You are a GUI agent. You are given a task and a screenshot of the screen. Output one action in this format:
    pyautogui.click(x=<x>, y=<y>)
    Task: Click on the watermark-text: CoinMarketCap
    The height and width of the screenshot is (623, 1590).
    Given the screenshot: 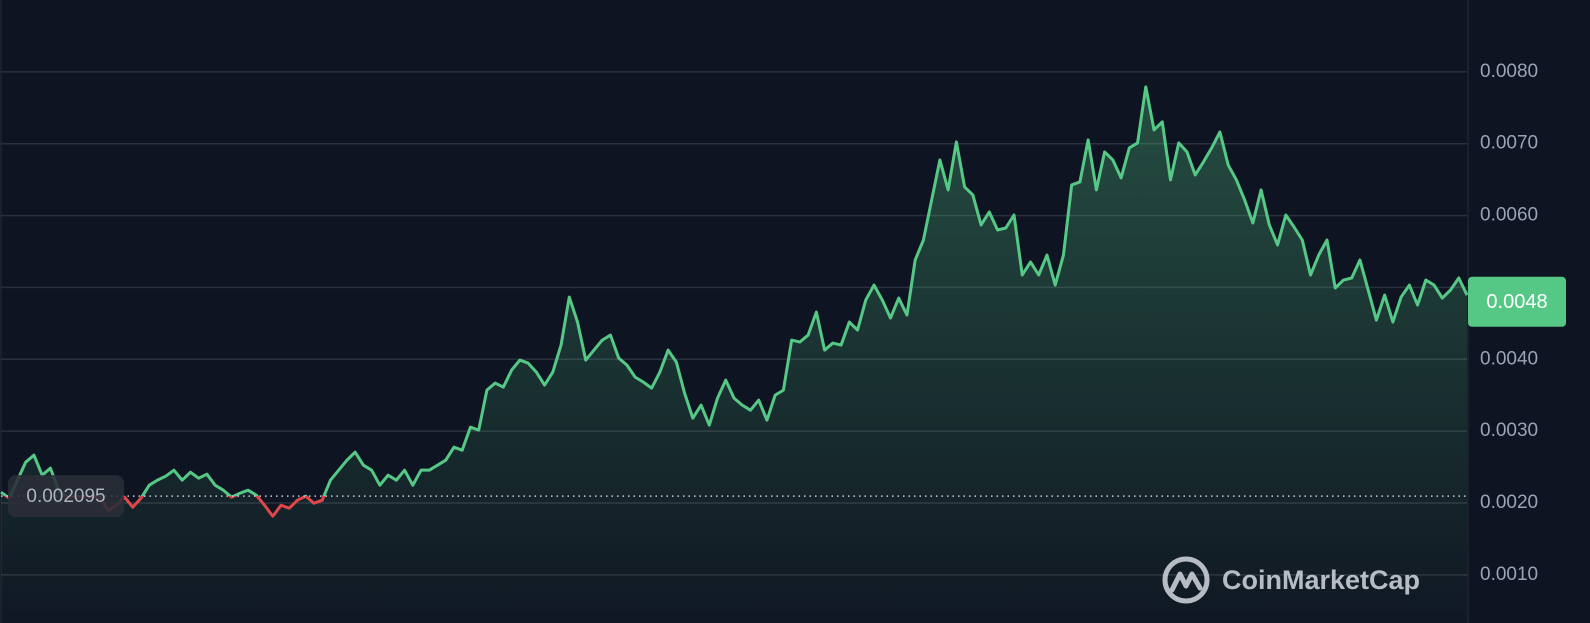 What is the action you would take?
    pyautogui.click(x=1321, y=580)
    